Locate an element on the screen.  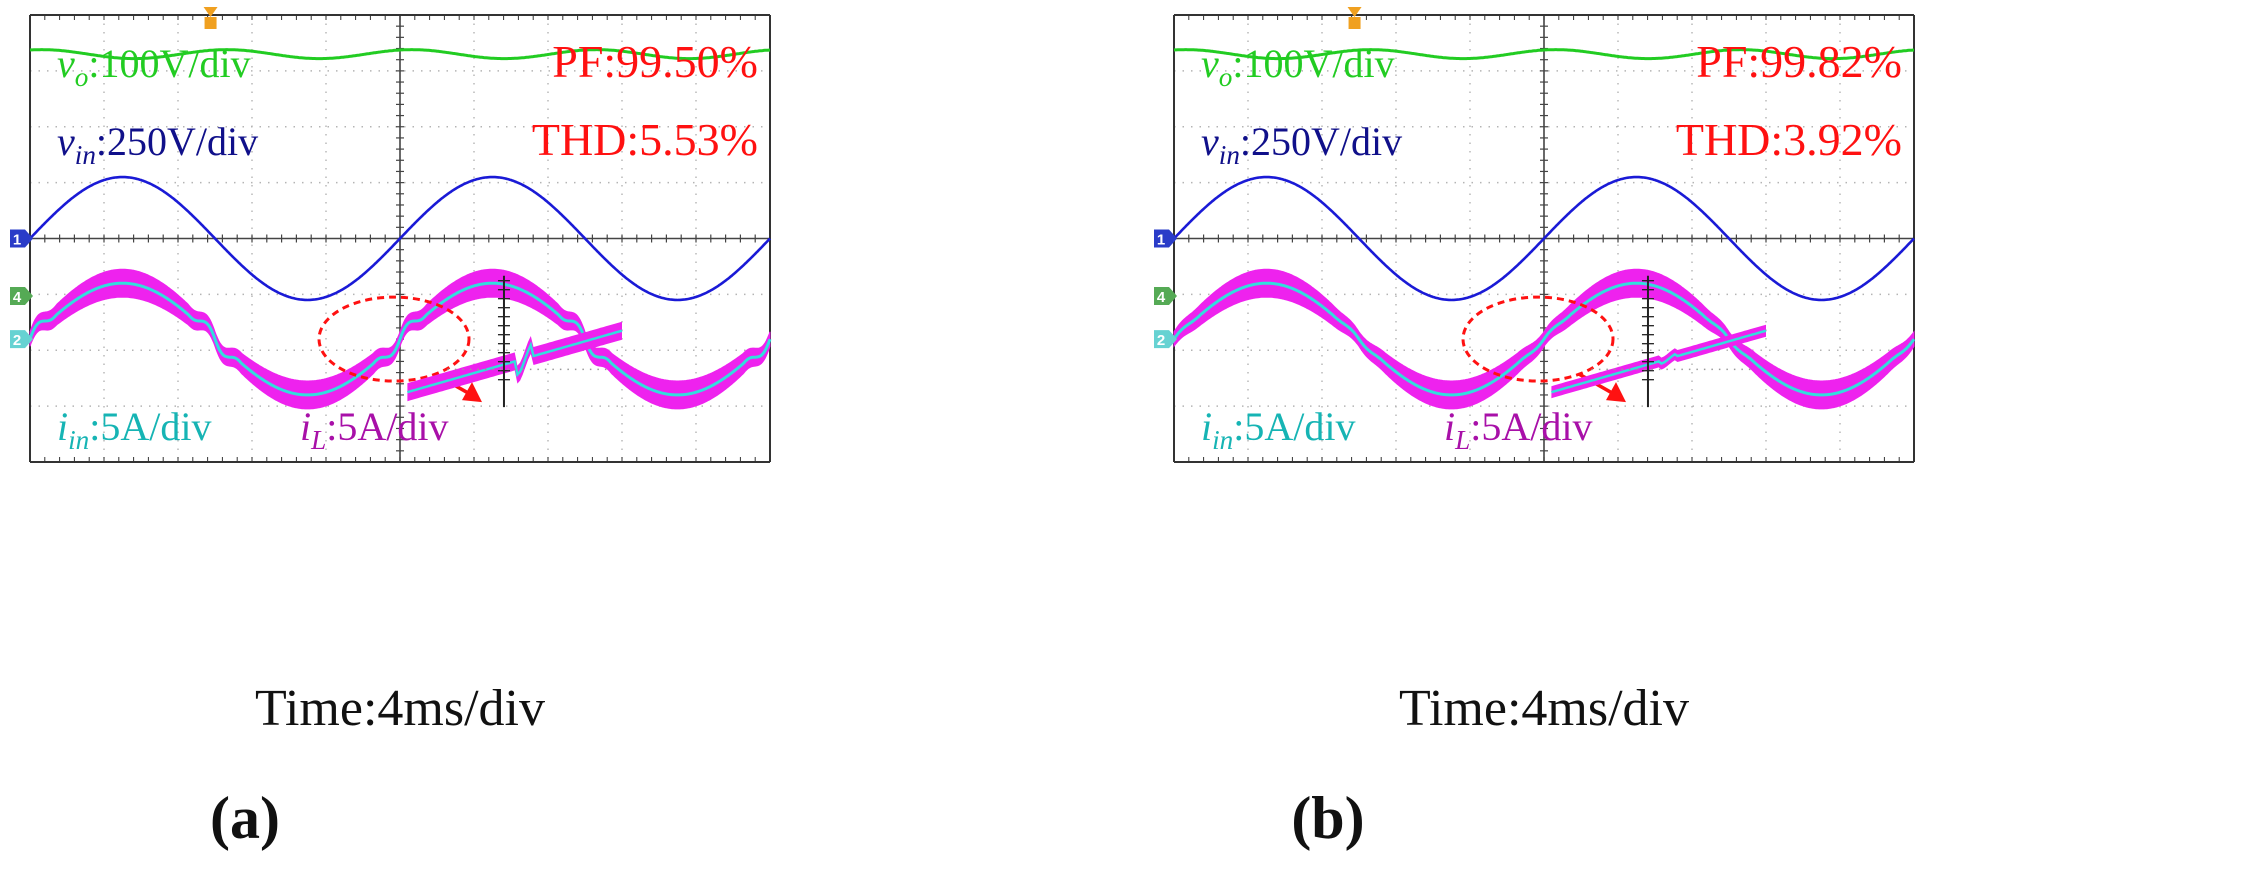
pf-annotation: PF:99.82% is located at coordinates (1799, 61).